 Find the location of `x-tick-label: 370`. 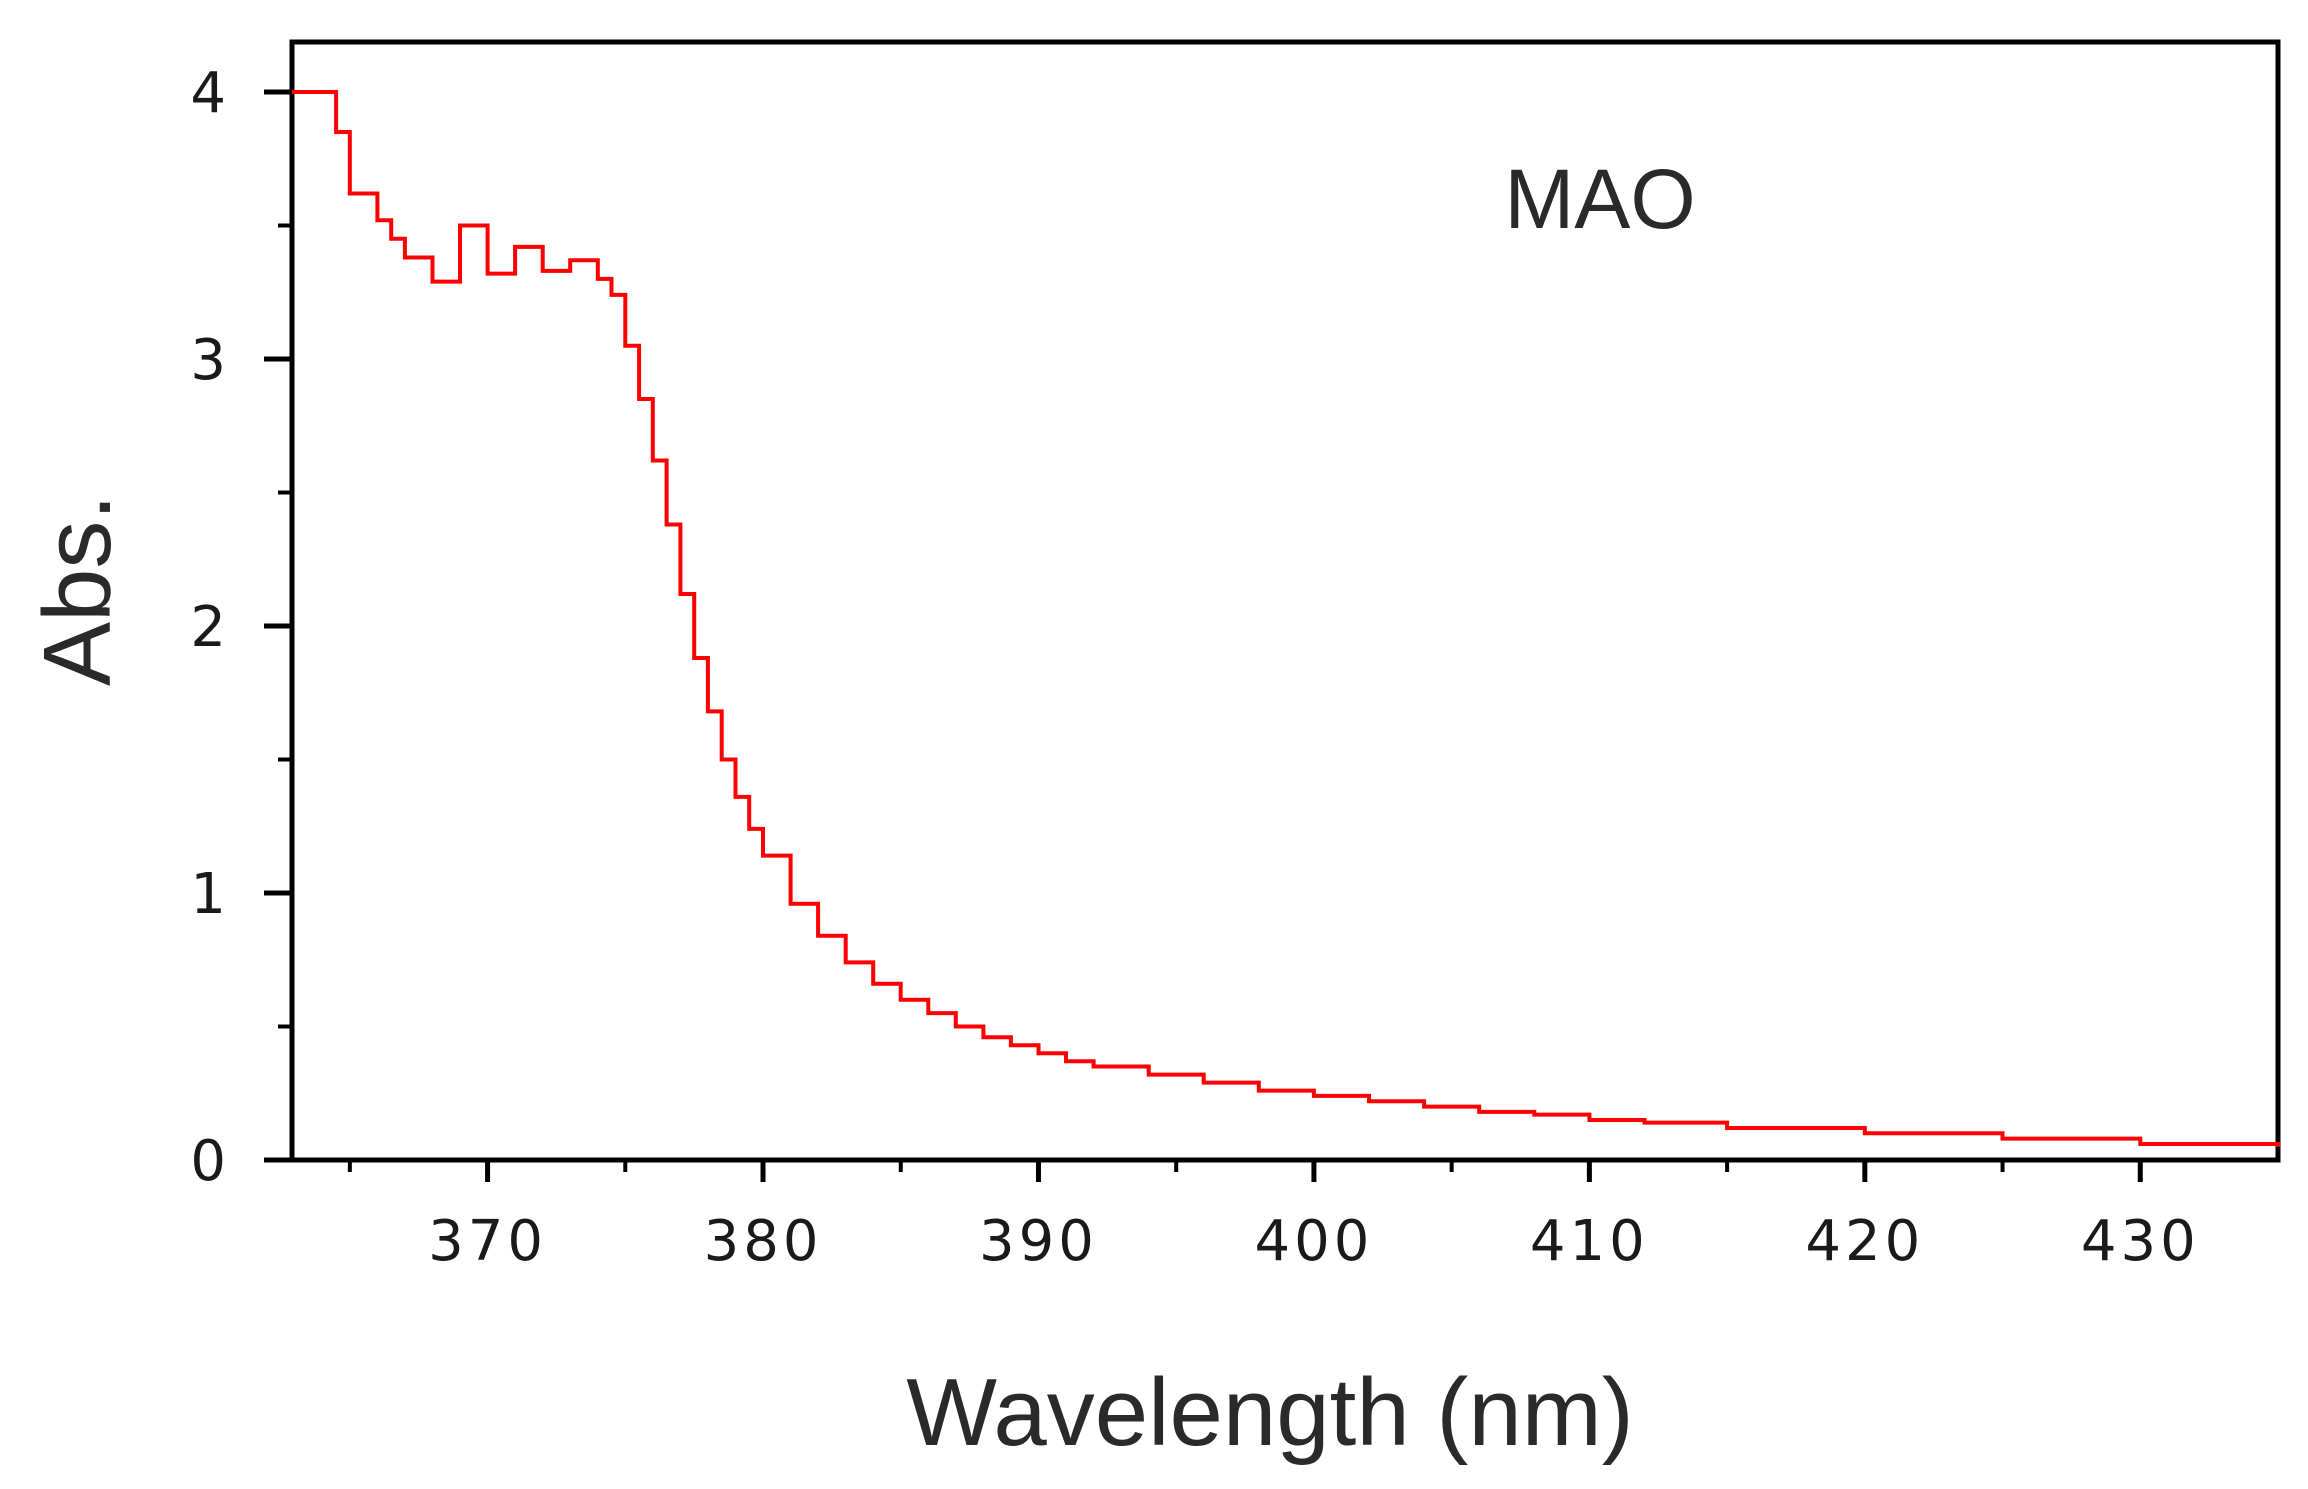

x-tick-label: 370 is located at coordinates (487, 1241).